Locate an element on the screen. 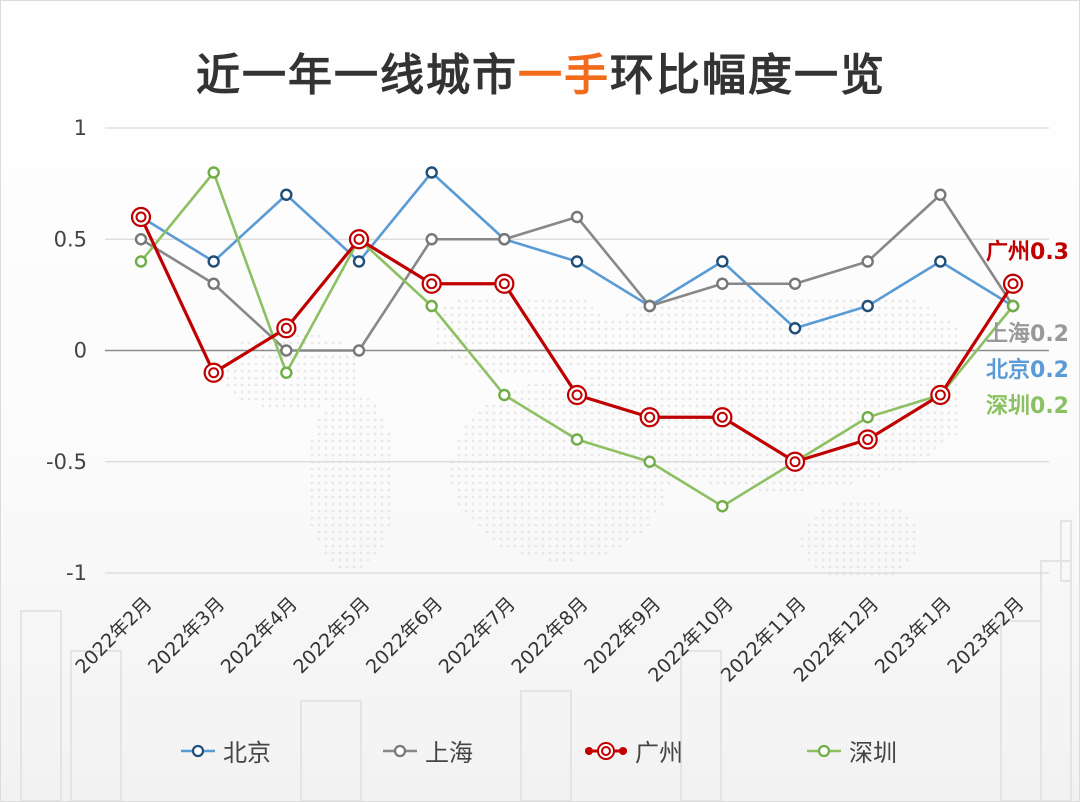 The height and width of the screenshot is (802, 1080). y-tick-label: -1 is located at coordinates (76, 573).